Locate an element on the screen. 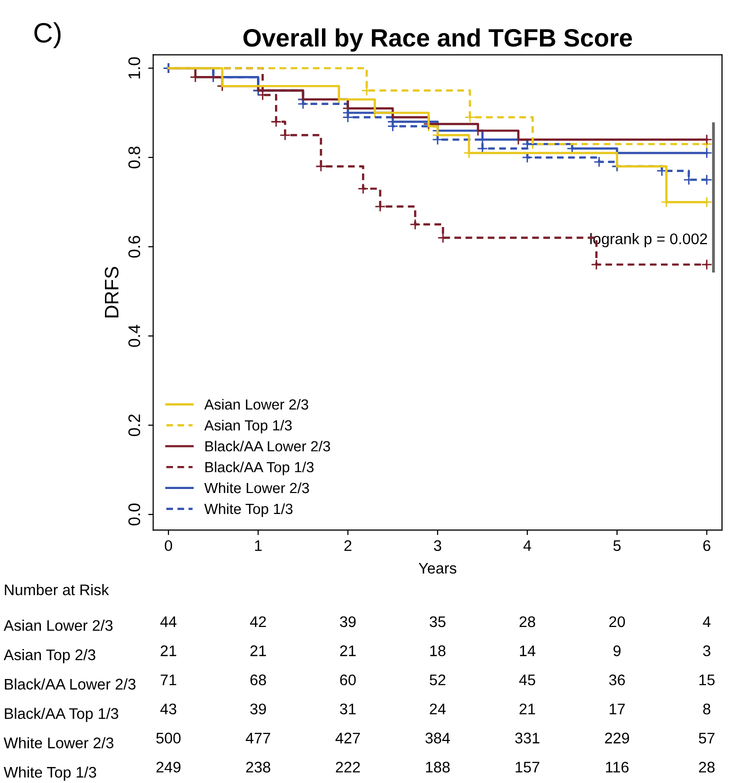  data-label: 68 is located at coordinates (258, 680).